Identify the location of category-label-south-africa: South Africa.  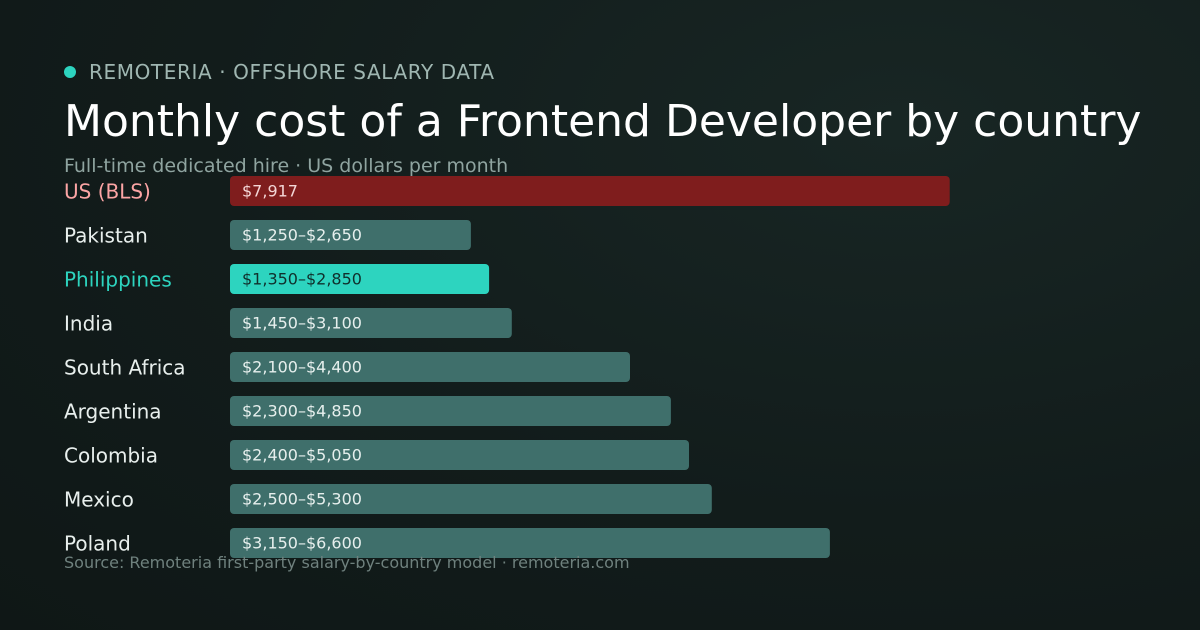
(125, 368).